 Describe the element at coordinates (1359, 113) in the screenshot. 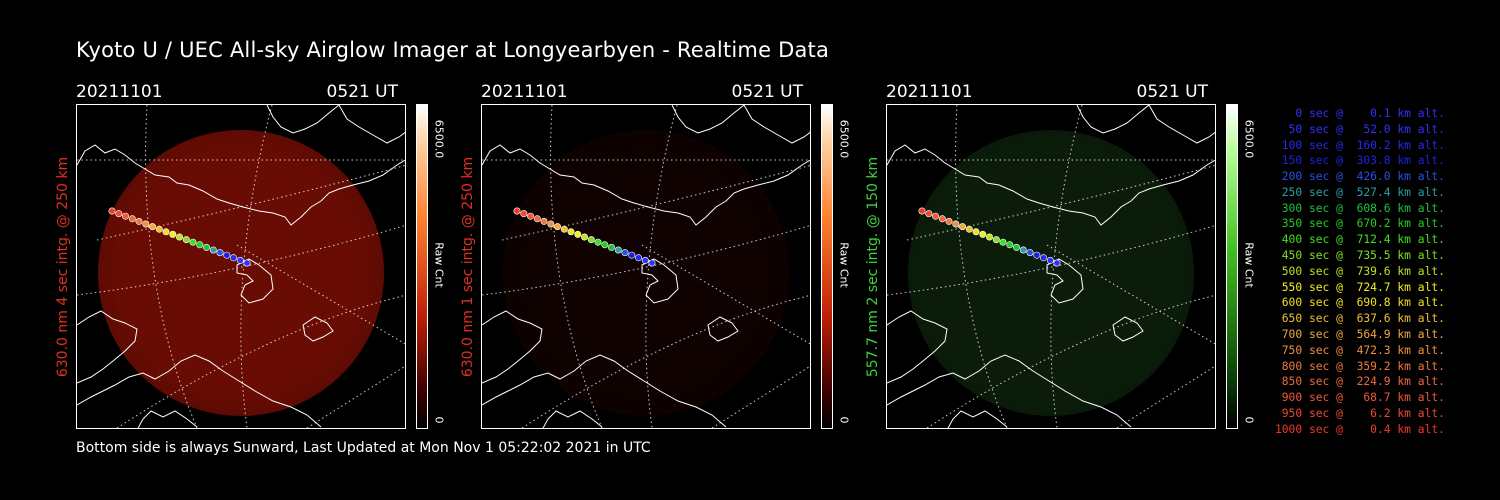

I see `legend-row: 0 sec @ 0.1 km alt.` at that location.